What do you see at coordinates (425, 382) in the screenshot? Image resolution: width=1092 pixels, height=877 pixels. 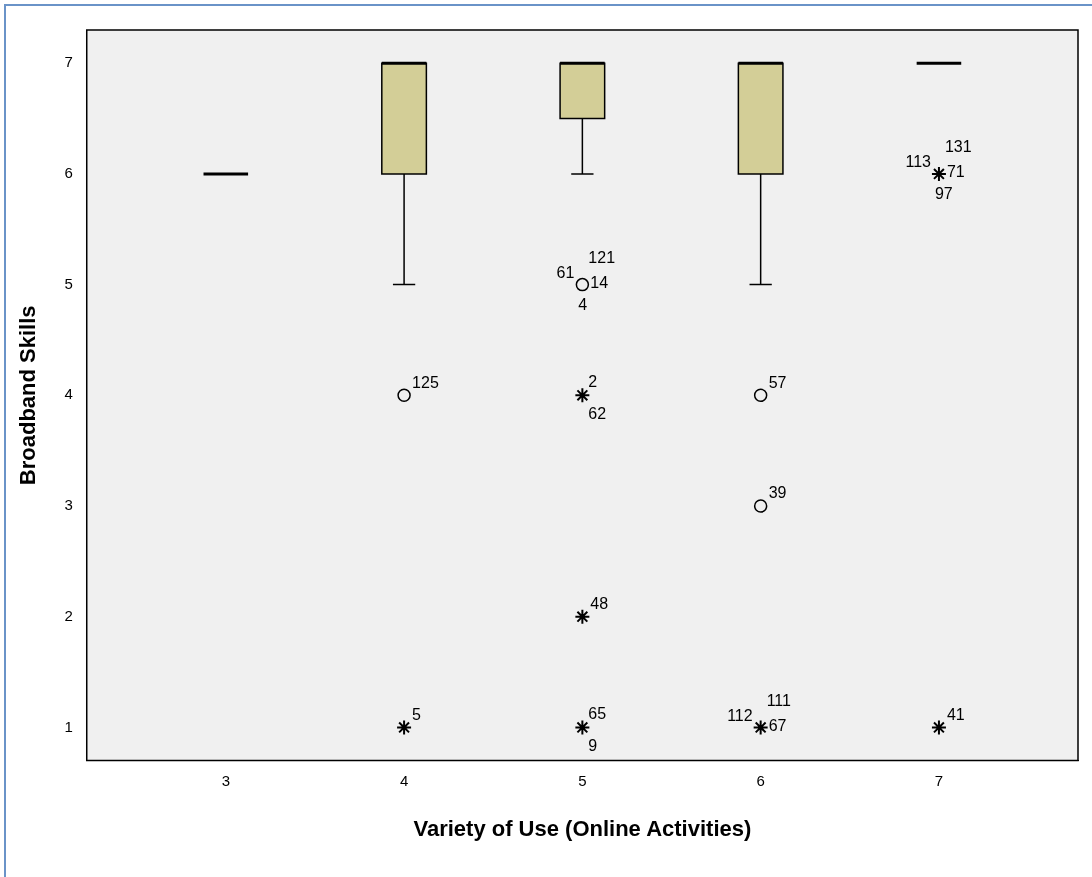 I see `annotation: 125` at bounding box center [425, 382].